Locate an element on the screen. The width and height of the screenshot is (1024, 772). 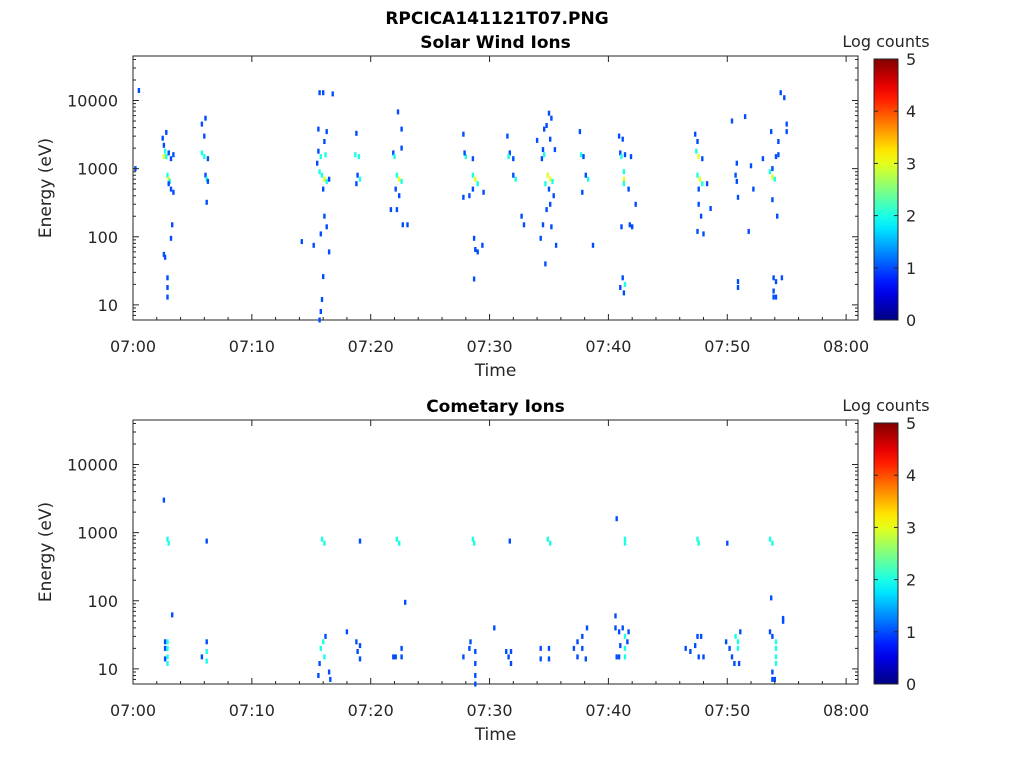
colorbar-label: Log counts is located at coordinates (885, 405).